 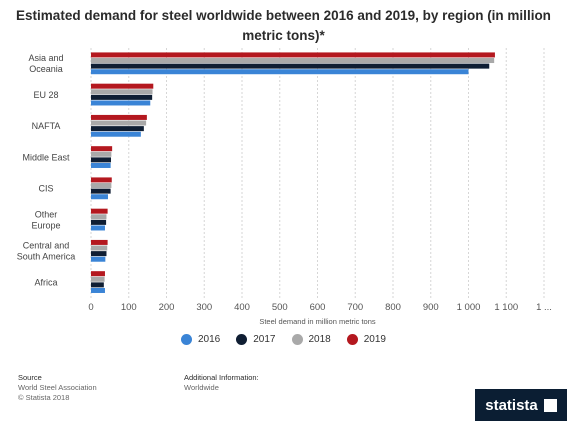 I want to click on x-tick-label: 1 000, so click(x=469, y=307).